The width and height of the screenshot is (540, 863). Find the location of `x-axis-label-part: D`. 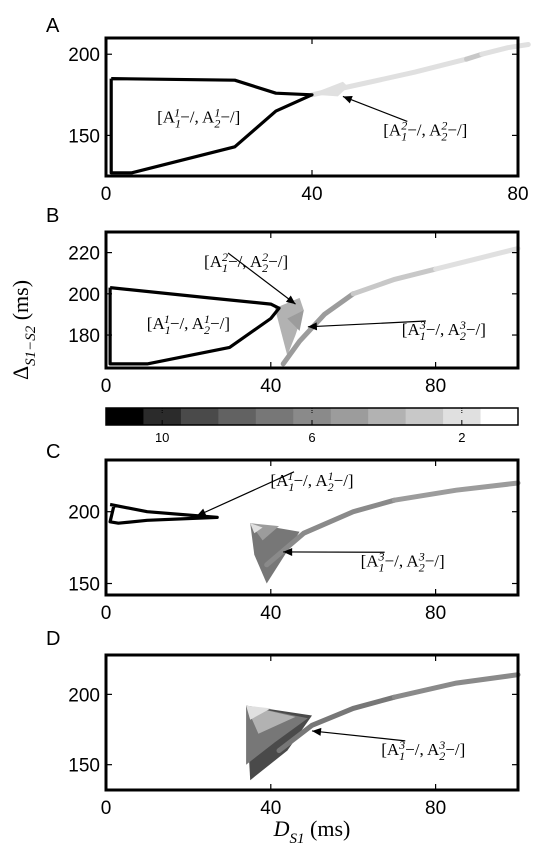

x-axis-label-part: D is located at coordinates (281, 828).